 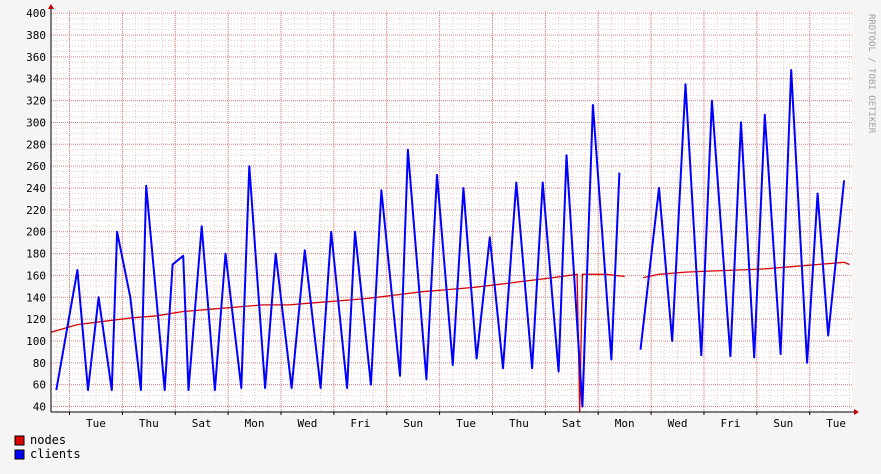 What do you see at coordinates (36, 35) in the screenshot?
I see `y-tick-label: 380` at bounding box center [36, 35].